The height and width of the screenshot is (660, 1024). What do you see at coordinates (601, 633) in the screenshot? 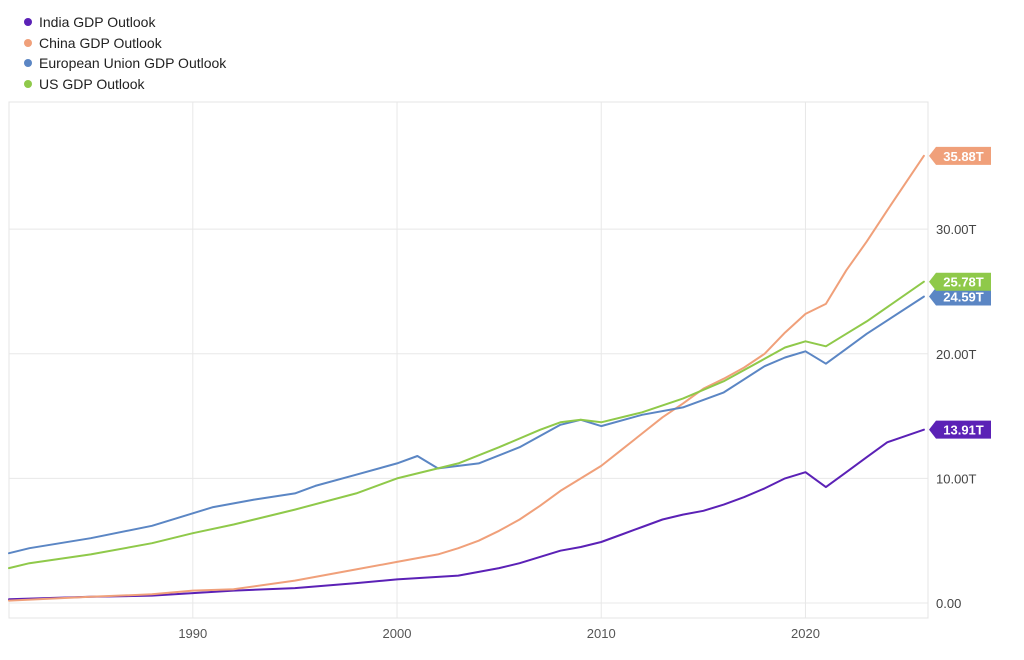
I see `x-tick-label: 2010` at bounding box center [601, 633].